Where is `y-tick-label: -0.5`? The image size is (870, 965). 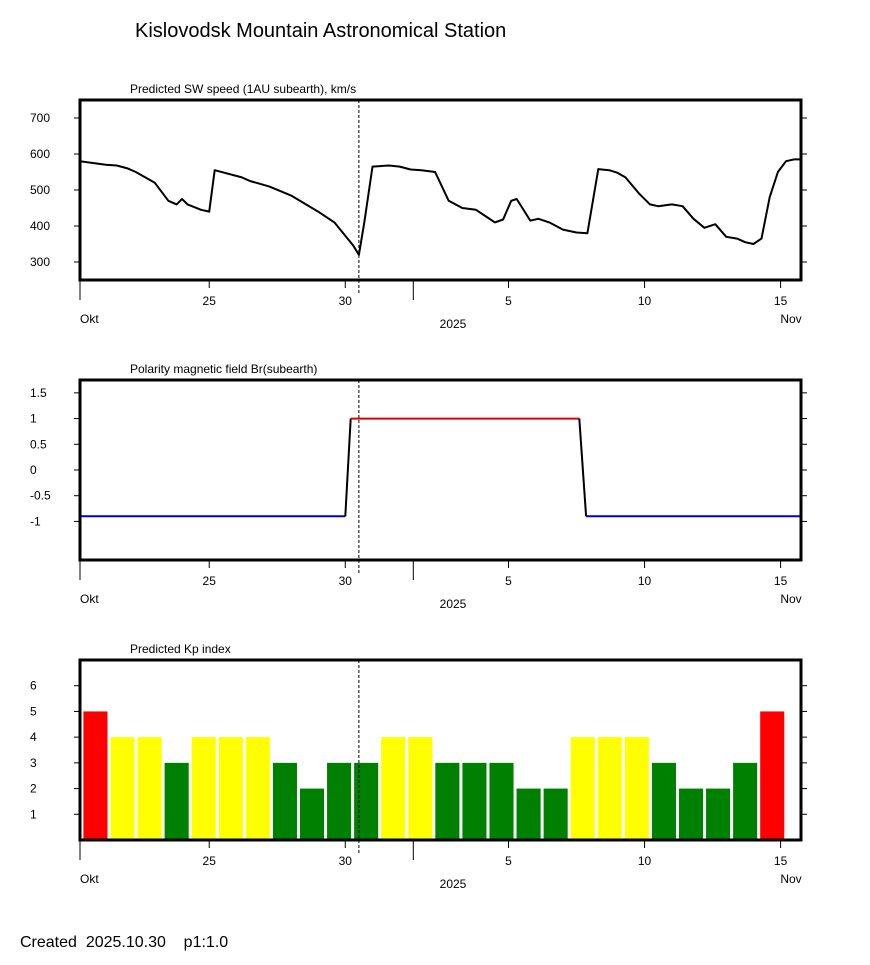 y-tick-label: -0.5 is located at coordinates (40, 496).